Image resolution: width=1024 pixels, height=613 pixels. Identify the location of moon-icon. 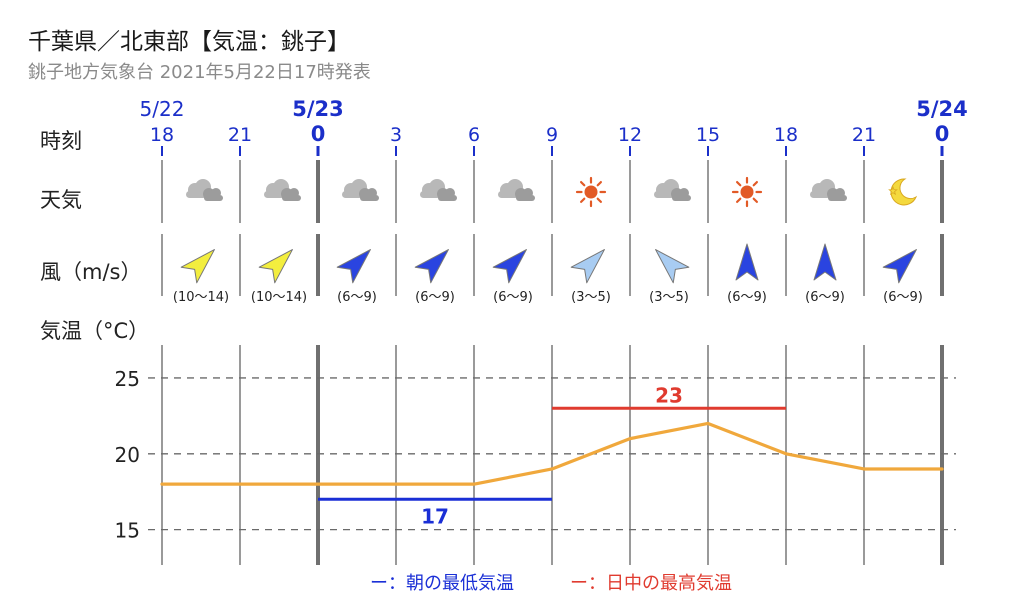
(903, 192).